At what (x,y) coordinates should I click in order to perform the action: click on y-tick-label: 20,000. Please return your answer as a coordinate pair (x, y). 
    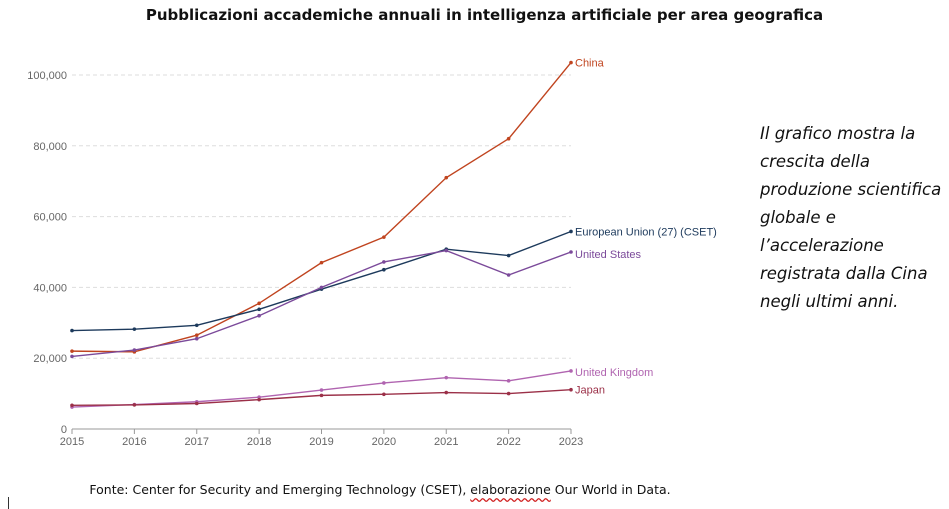
    Looking at the image, I should click on (50, 359).